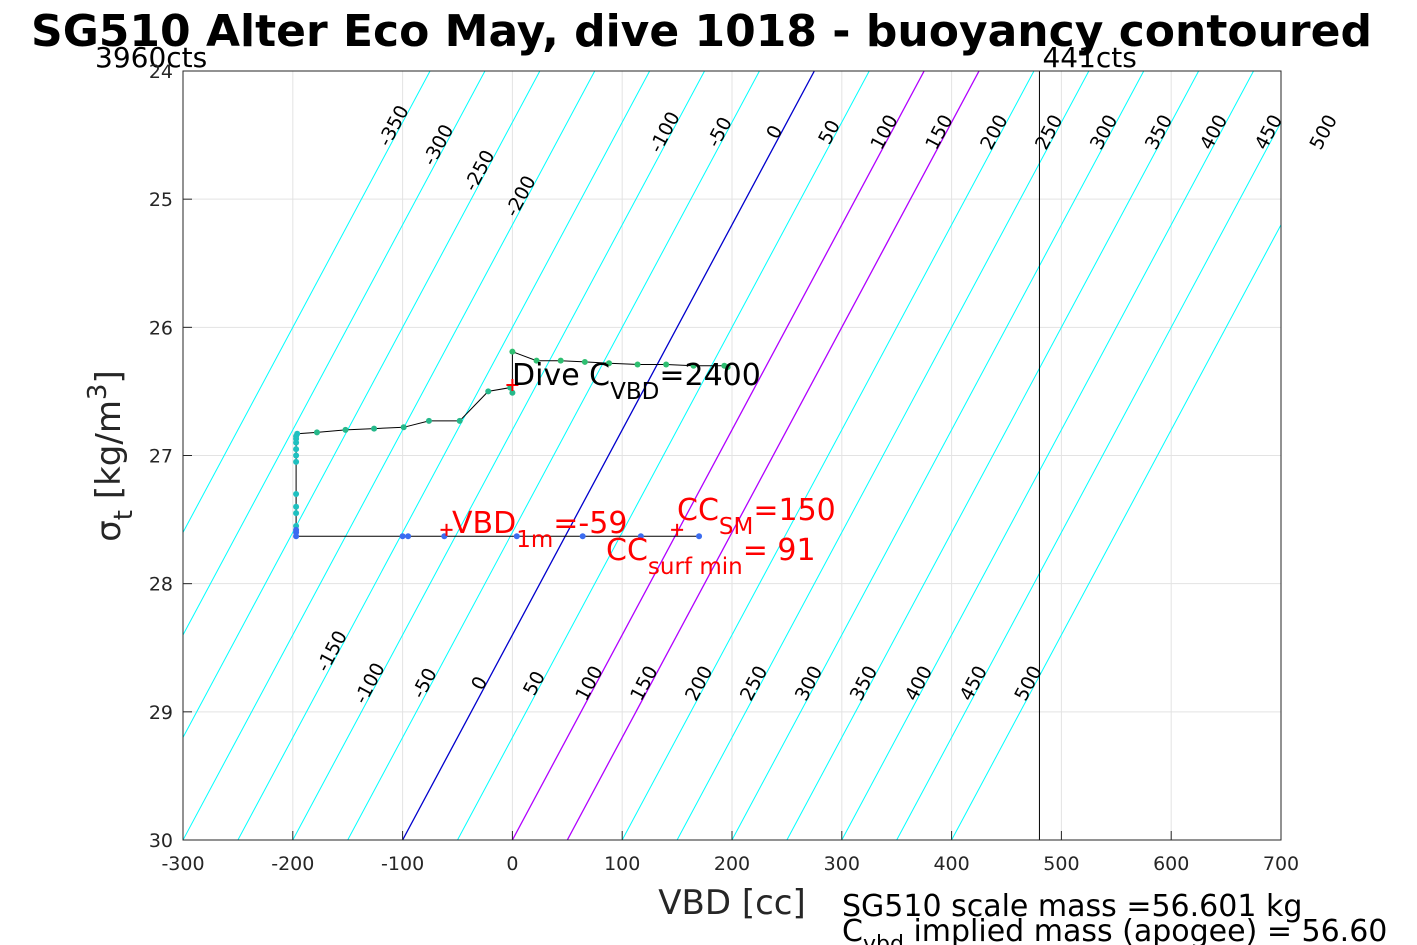 The image size is (1417, 945). Describe the element at coordinates (161, 585) in the screenshot. I see `y-tick-label: 28` at that location.